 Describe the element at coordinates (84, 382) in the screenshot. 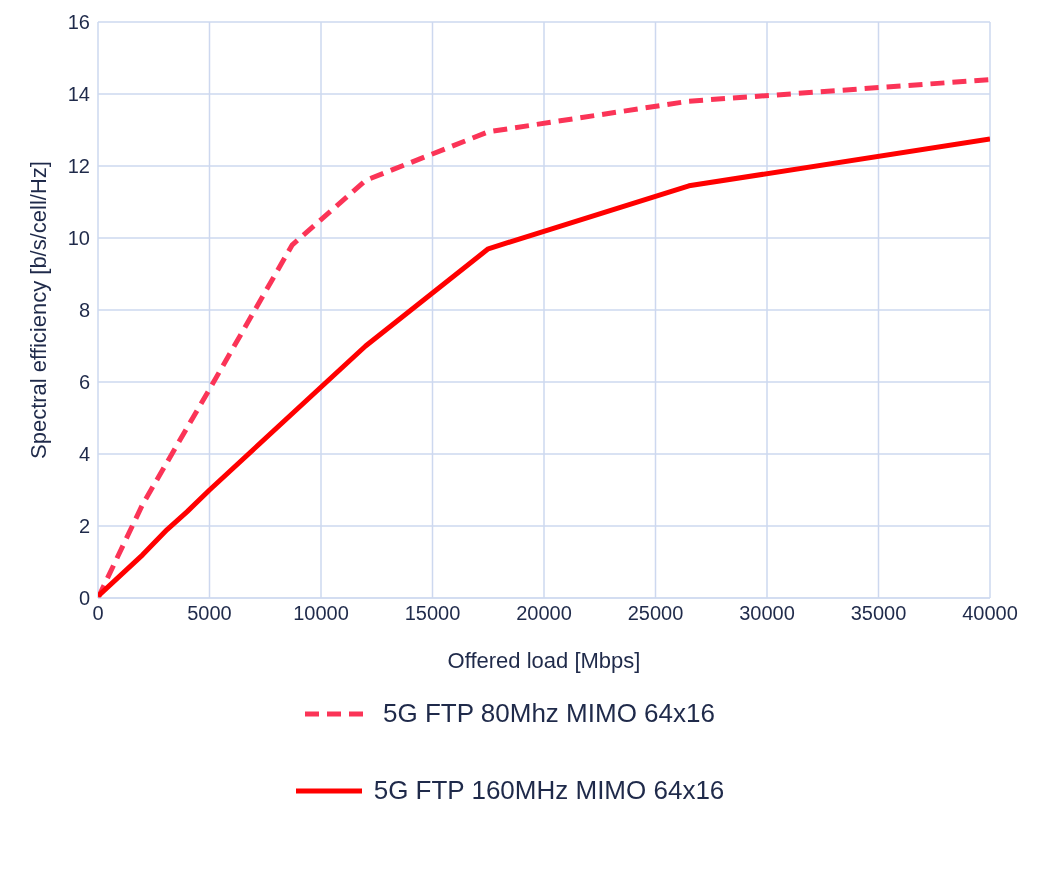

I see `y-tick-label: 6` at that location.